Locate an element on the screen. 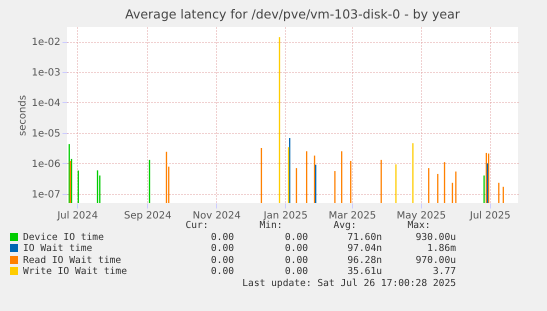  text: 96.28n is located at coordinates (364, 260).